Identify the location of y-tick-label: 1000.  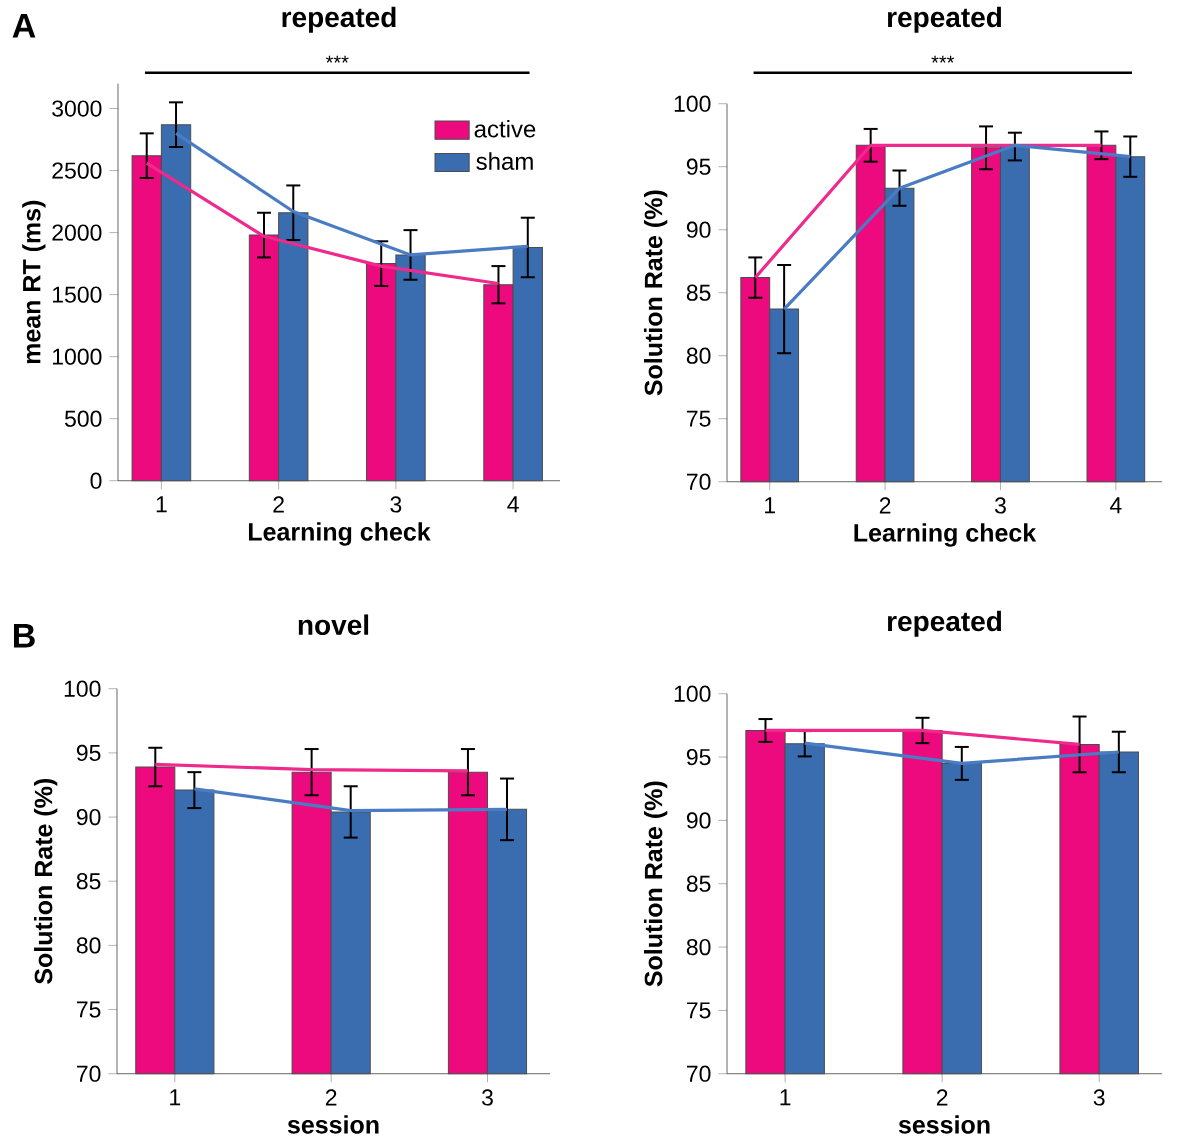
(77, 356).